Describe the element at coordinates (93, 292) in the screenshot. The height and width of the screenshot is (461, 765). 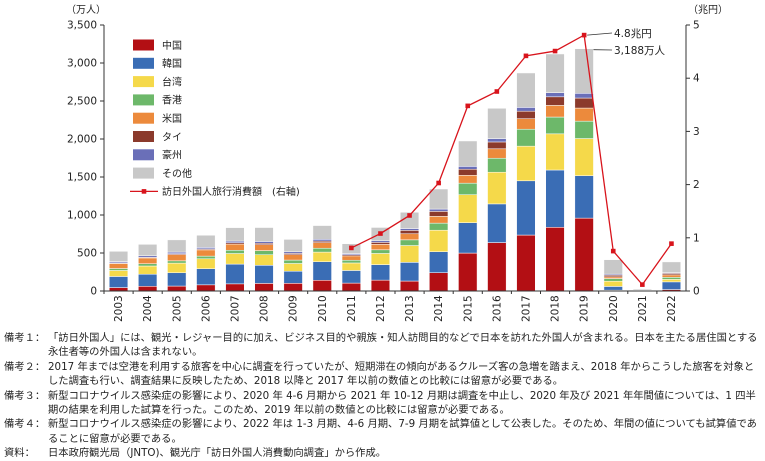
I see `y-tick-label: 0` at that location.